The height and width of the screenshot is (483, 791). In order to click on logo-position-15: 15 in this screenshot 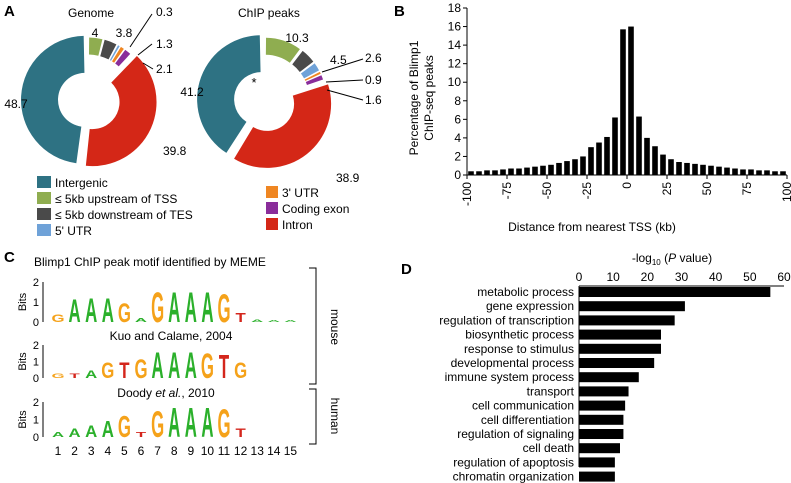, I will do `click(291, 451)`.